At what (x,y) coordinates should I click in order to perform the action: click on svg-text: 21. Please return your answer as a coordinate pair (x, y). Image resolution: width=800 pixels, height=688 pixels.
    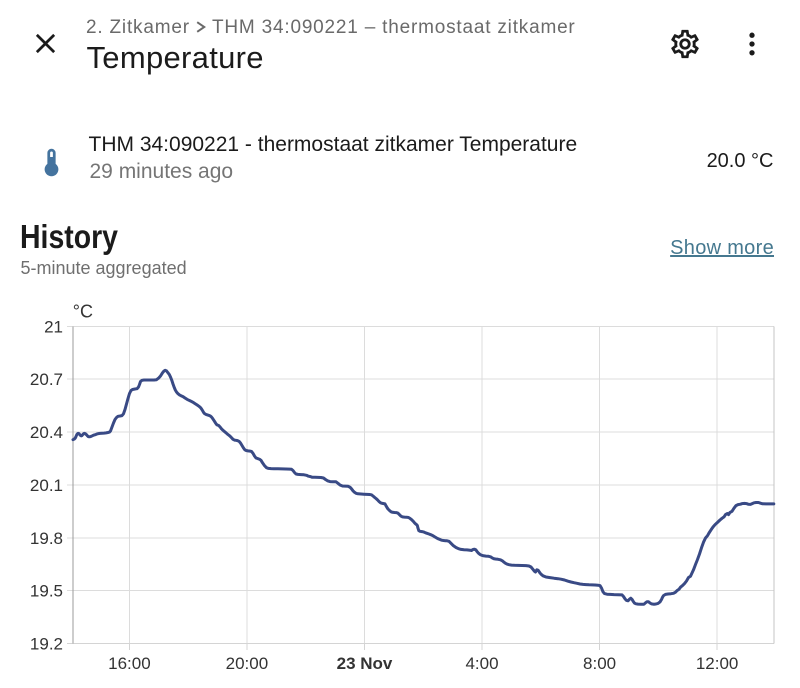
    Looking at the image, I should click on (53, 326).